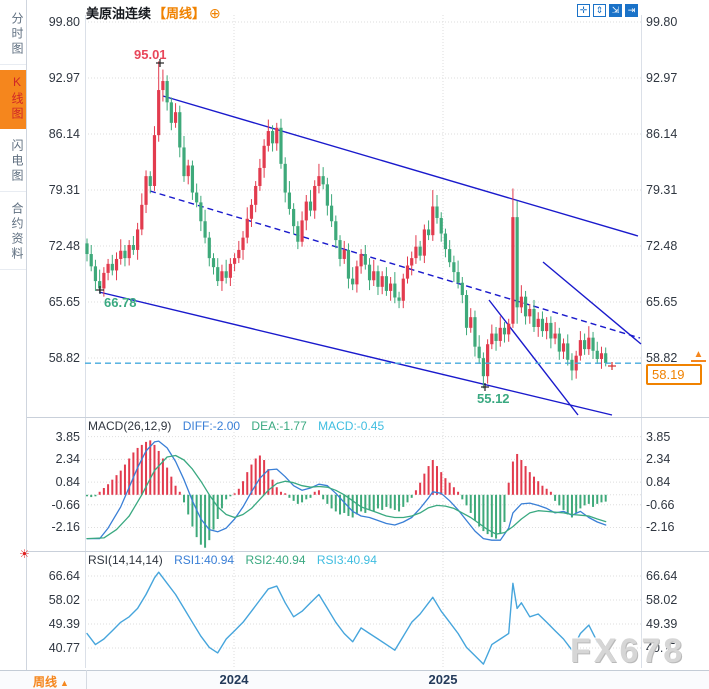 Image resolution: width=709 pixels, height=689 pixels. Describe the element at coordinates (628, 651) in the screenshot. I see `watermark: FX678` at that location.